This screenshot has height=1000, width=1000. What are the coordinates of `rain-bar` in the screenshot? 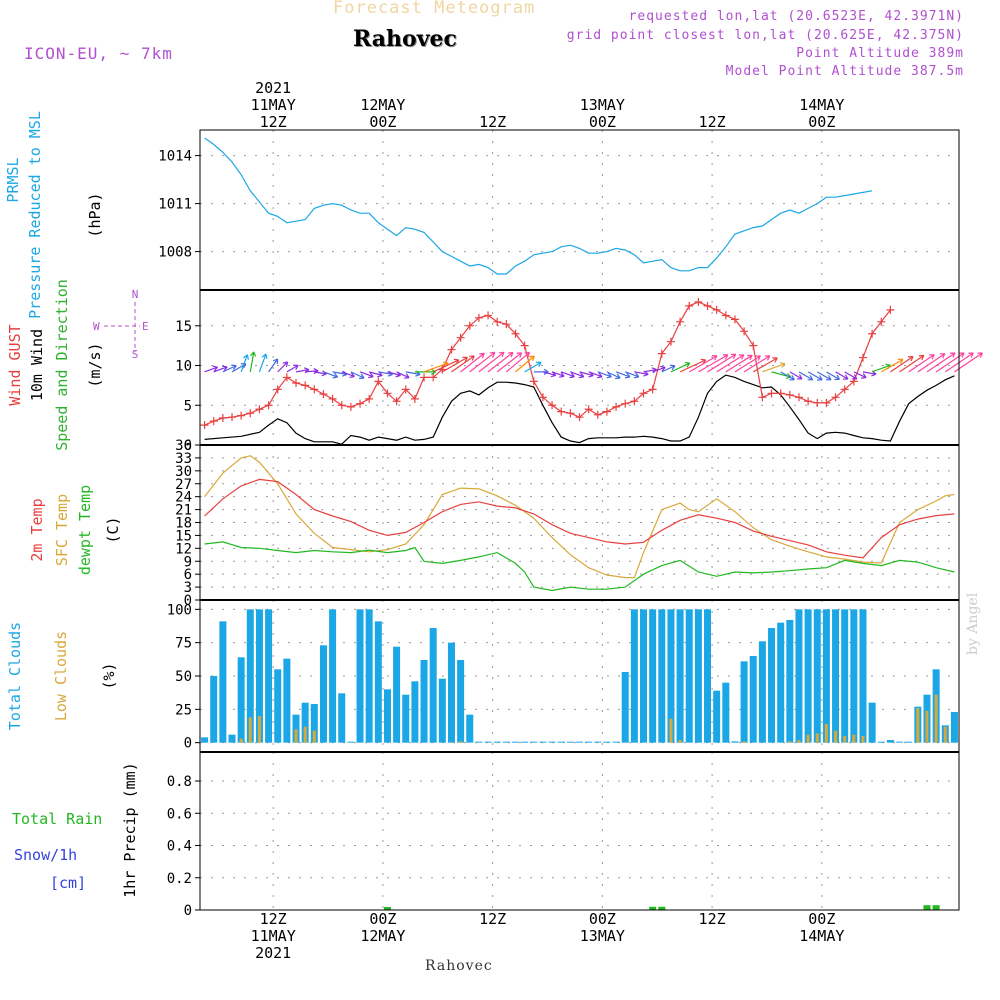 It's located at (927, 907).